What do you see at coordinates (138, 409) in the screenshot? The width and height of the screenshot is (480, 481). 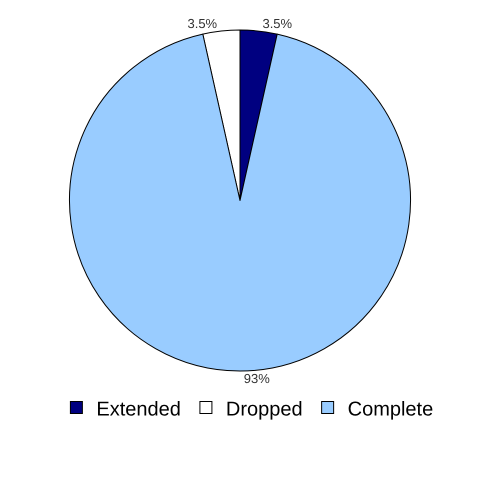 I see `legend-label: Extended` at bounding box center [138, 409].